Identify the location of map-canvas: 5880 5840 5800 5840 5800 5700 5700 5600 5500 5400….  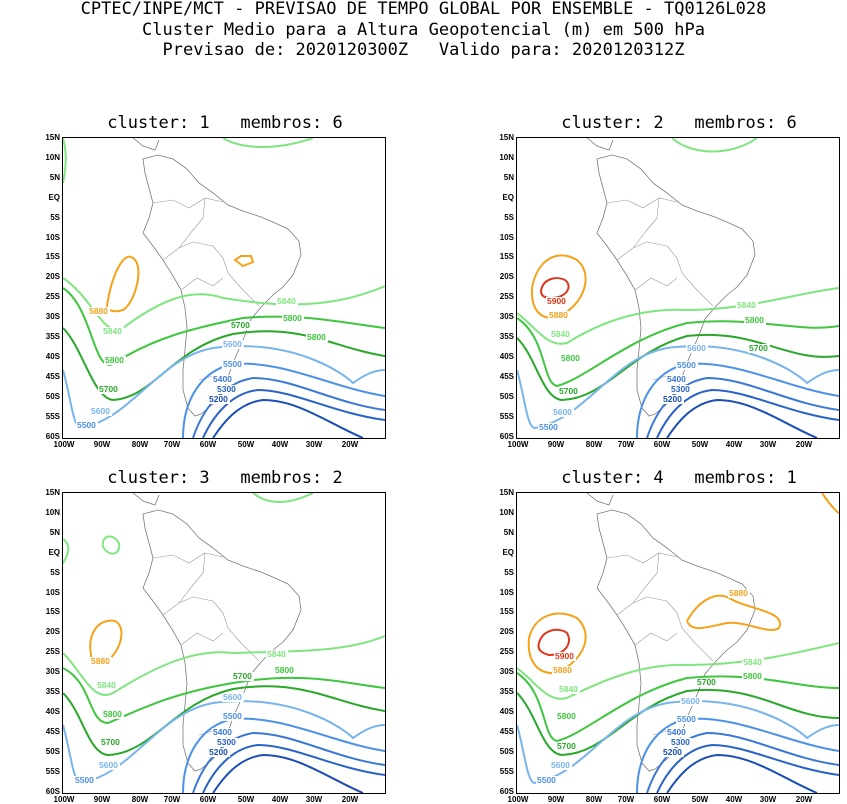
(224, 643).